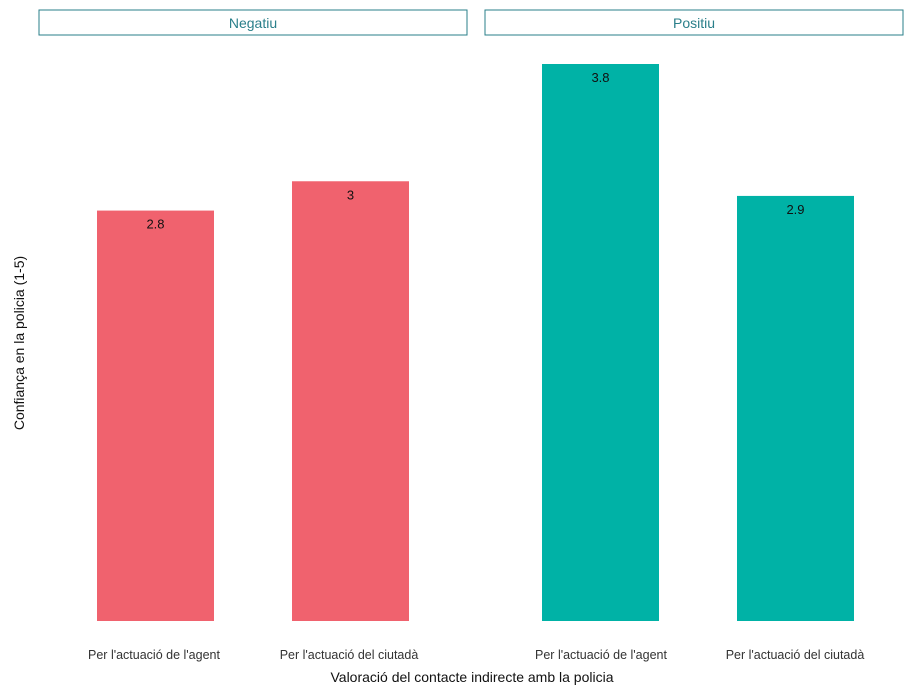  I want to click on facet-strip-label: Positiu, so click(694, 23).